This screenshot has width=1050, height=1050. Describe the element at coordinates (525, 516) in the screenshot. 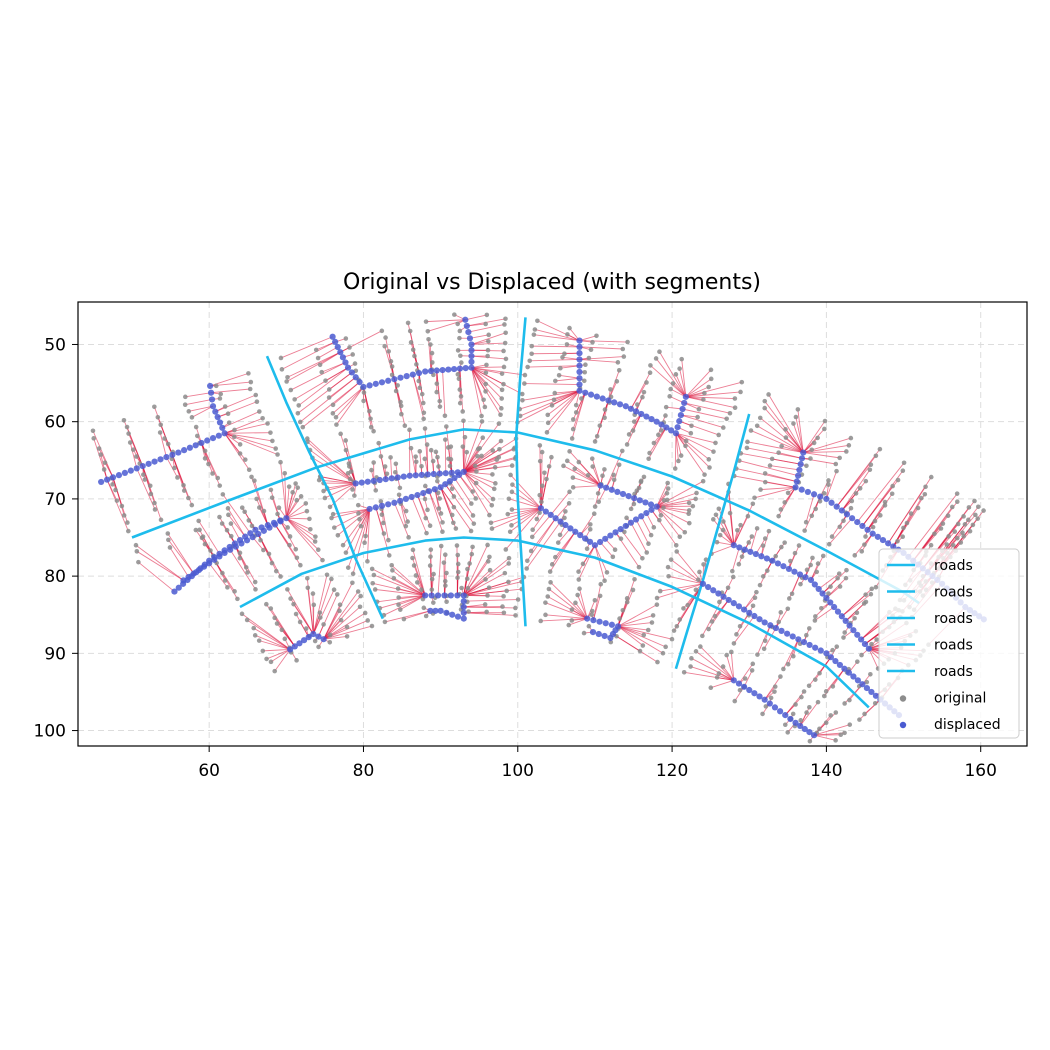

I see `road-line` at that location.